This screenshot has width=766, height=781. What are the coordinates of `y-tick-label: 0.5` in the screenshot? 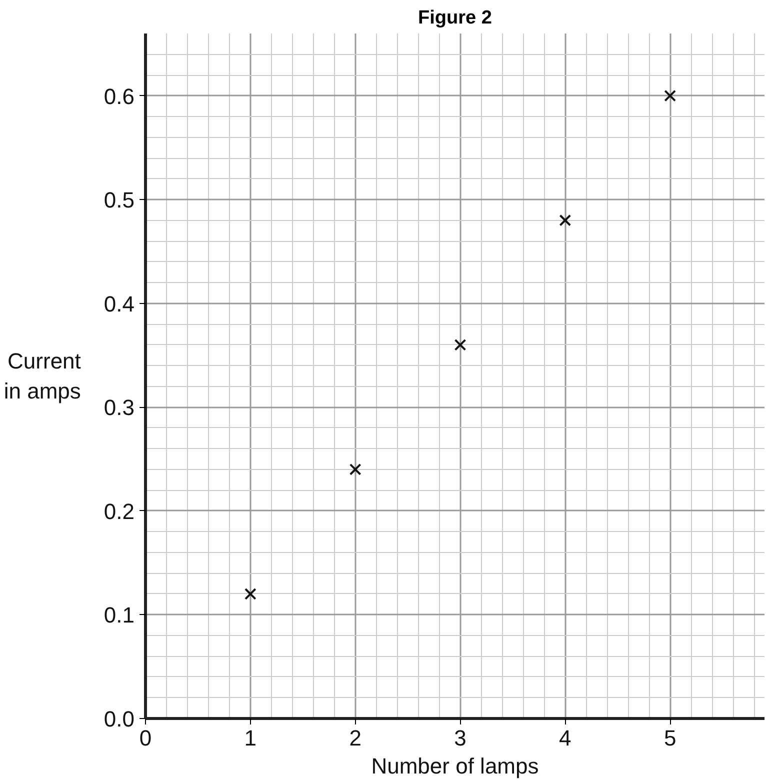 It's located at (119, 200).